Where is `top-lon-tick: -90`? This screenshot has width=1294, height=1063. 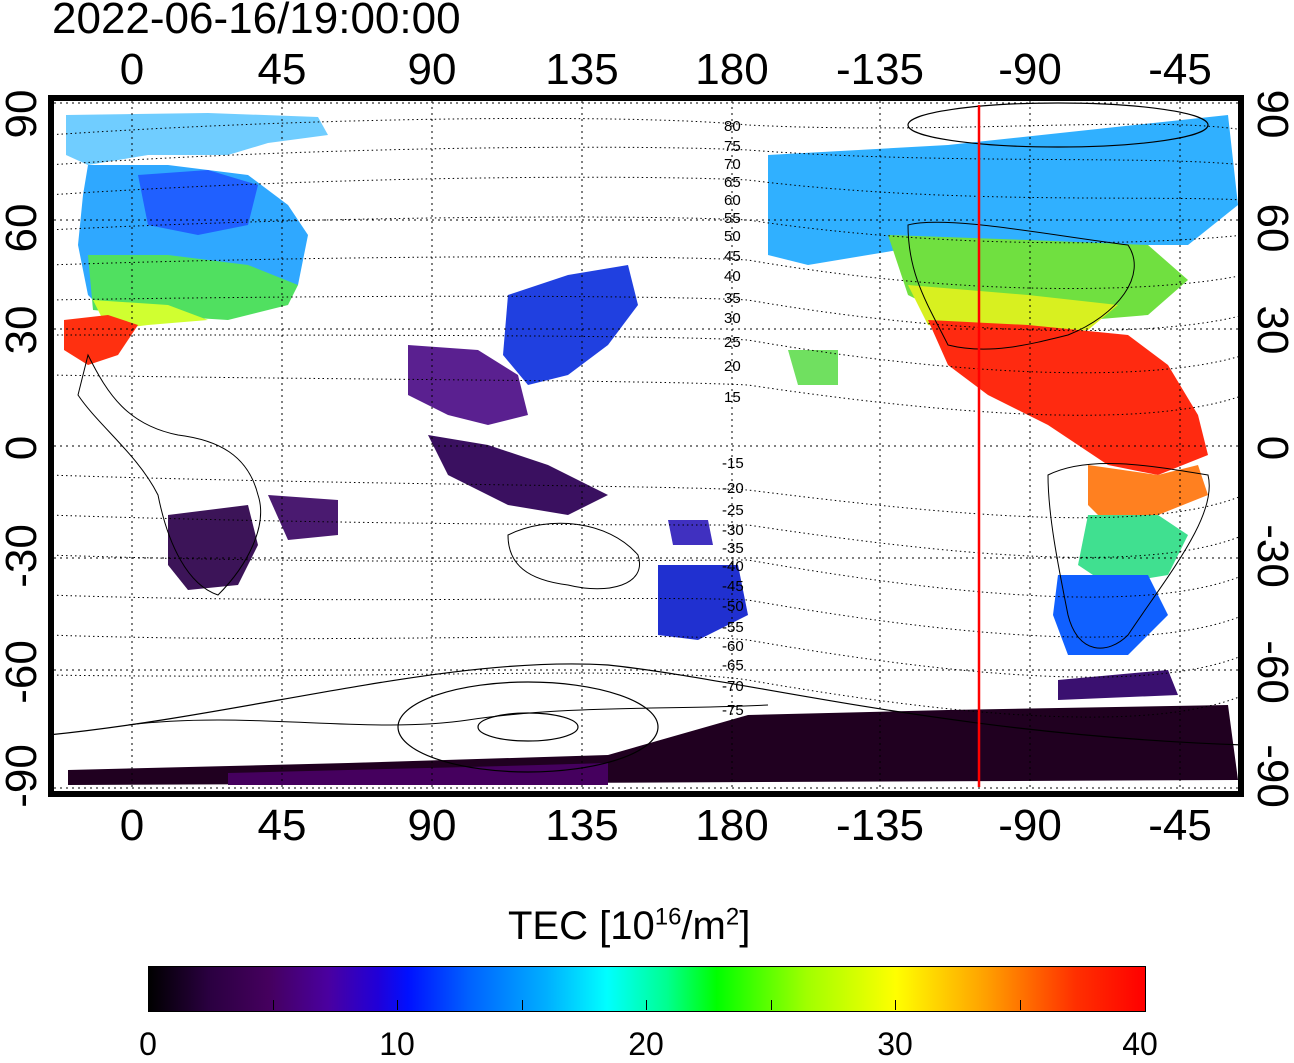 top-lon-tick: -90 is located at coordinates (1030, 69).